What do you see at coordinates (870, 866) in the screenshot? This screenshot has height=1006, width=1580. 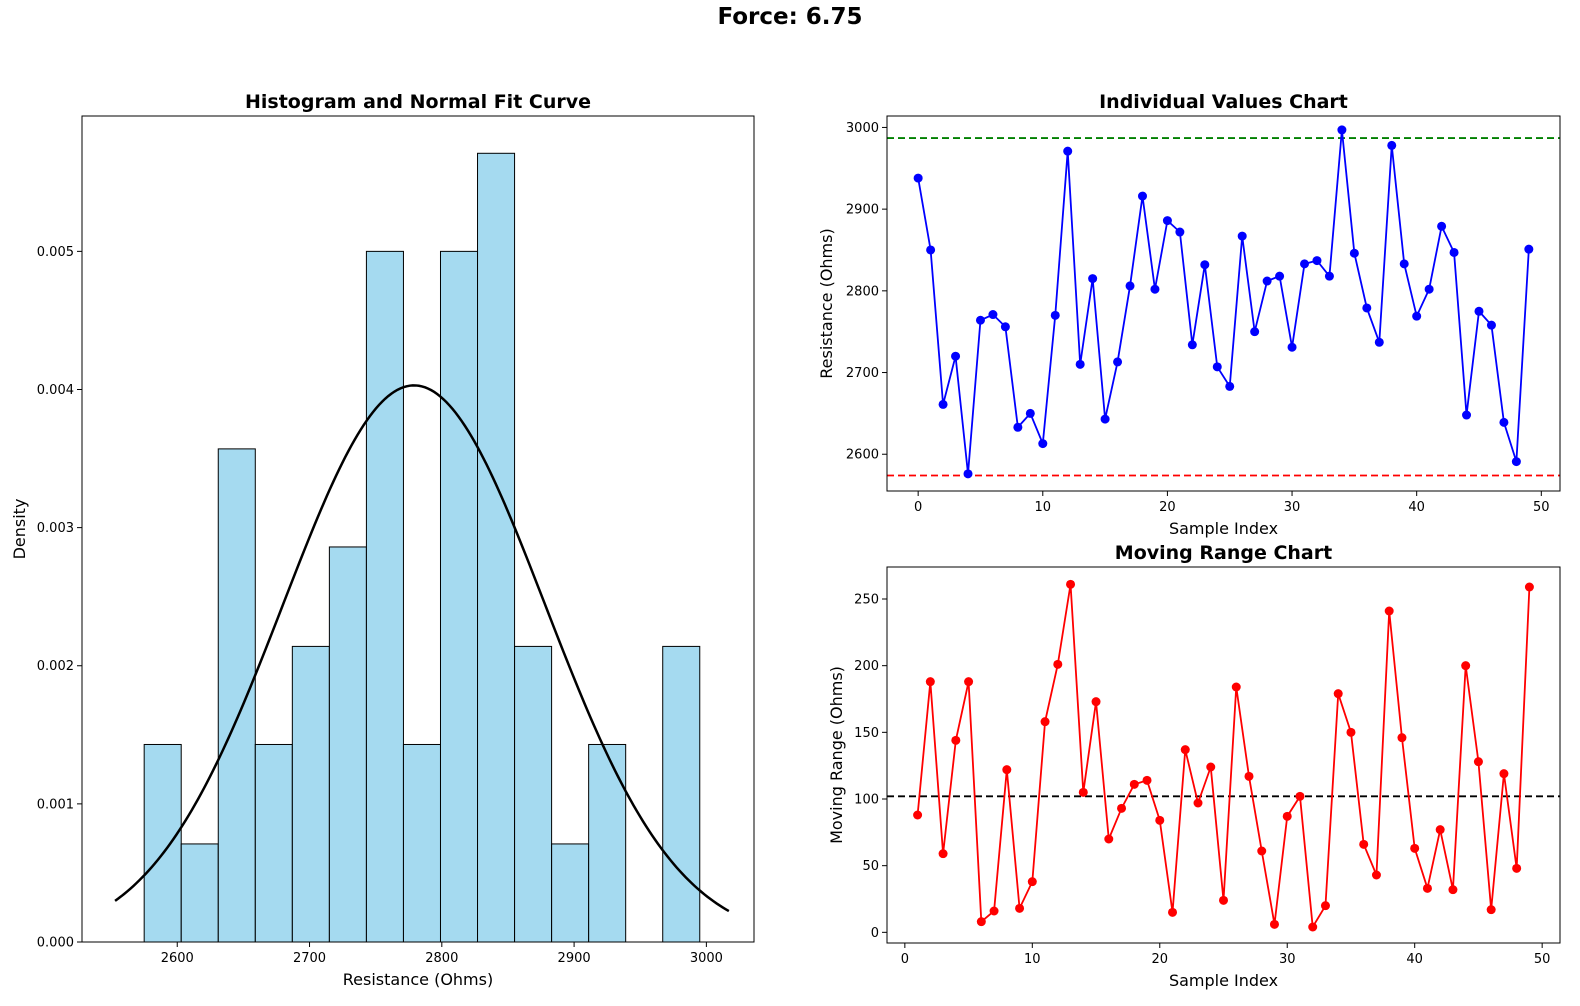 I see `y-tick-label: 50` at bounding box center [870, 866].